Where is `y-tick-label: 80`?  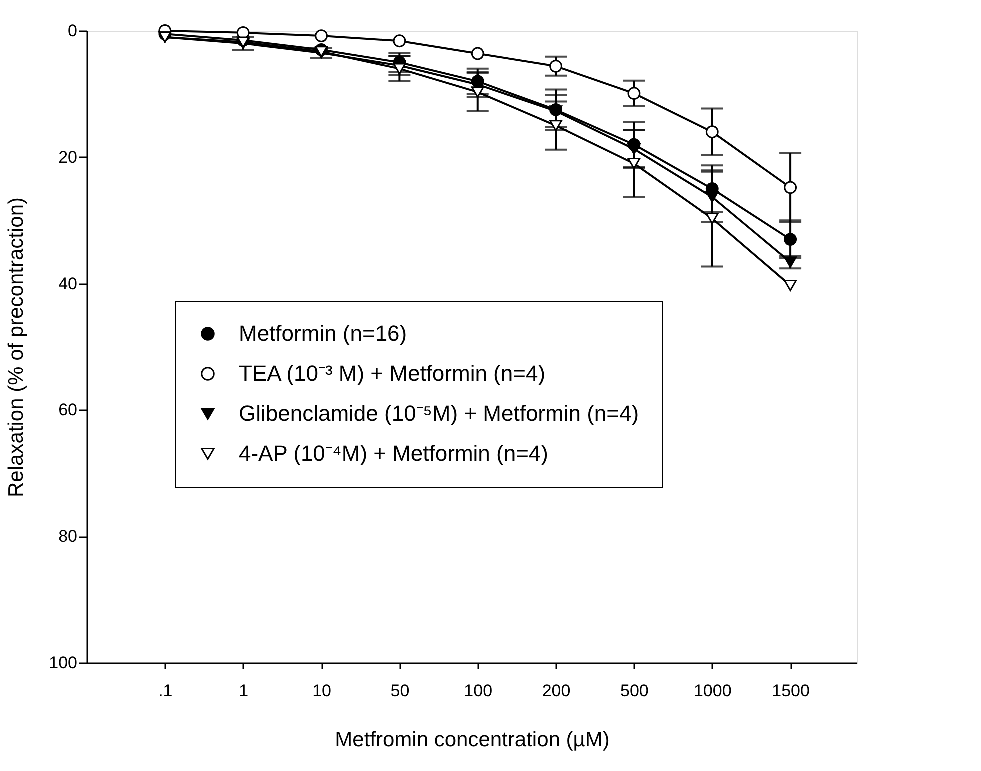 y-tick-label: 80 is located at coordinates (68, 536).